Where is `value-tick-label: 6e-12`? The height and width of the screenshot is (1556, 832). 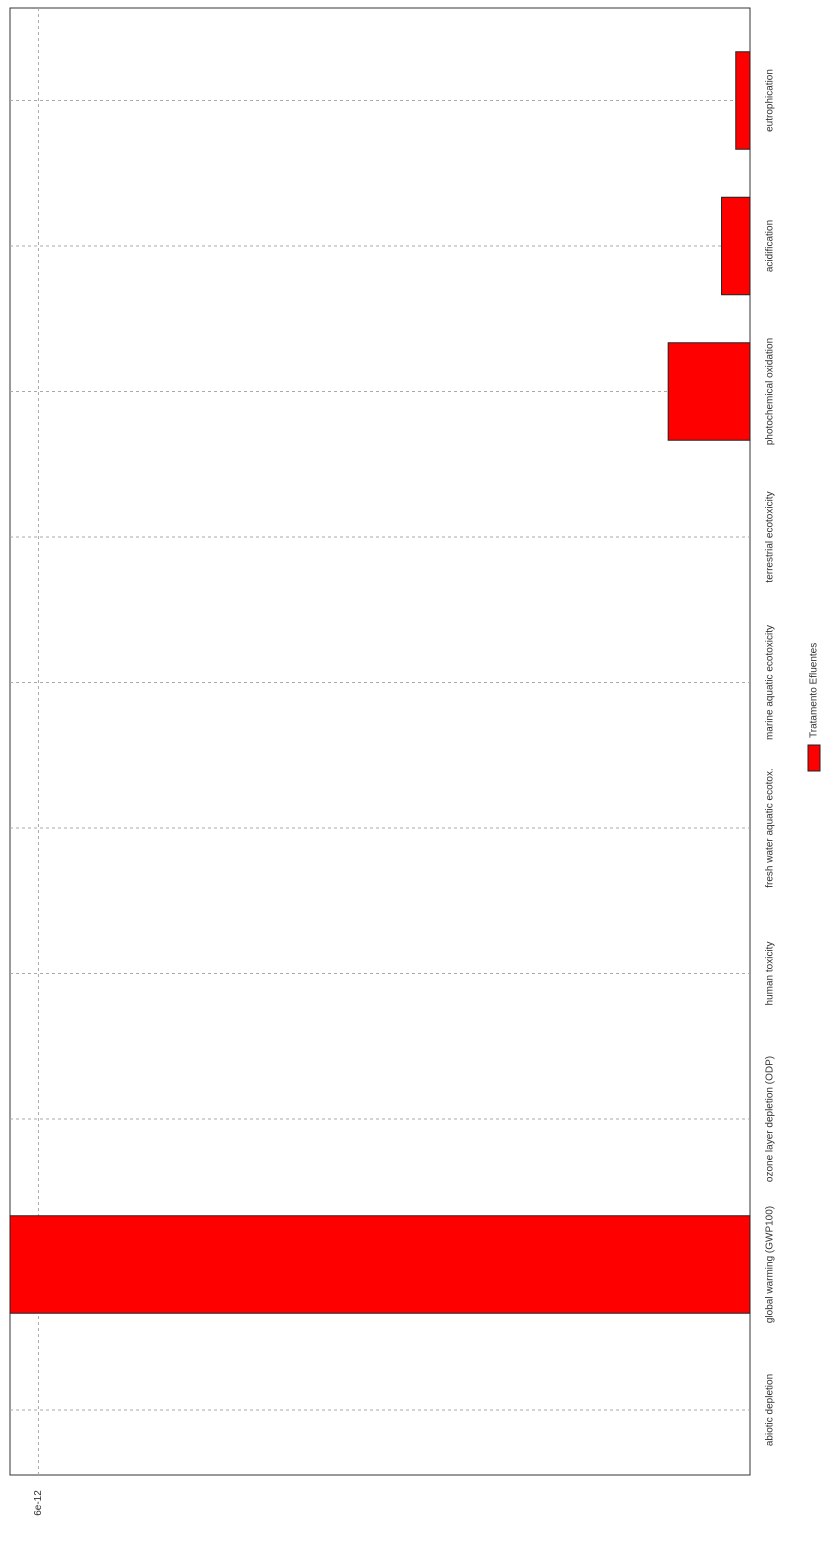 value-tick-label: 6e-12 is located at coordinates (38, 1503).